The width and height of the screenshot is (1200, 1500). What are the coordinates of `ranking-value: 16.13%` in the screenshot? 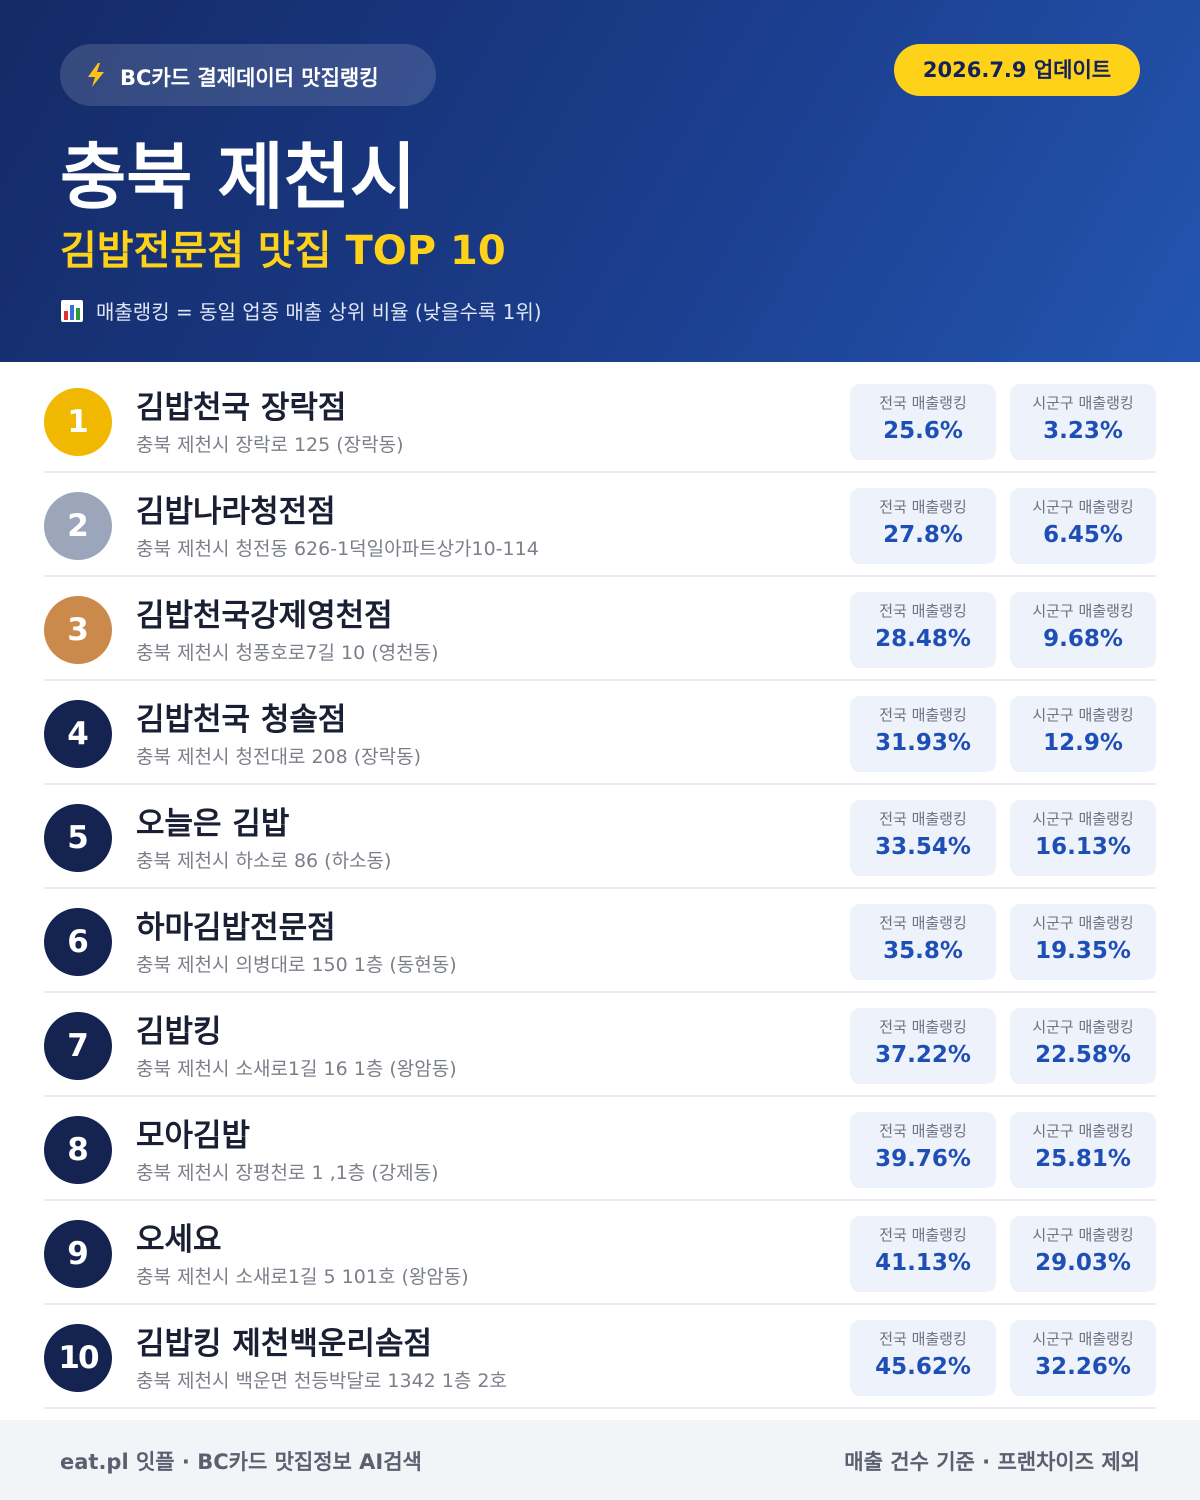 It's located at (1083, 847).